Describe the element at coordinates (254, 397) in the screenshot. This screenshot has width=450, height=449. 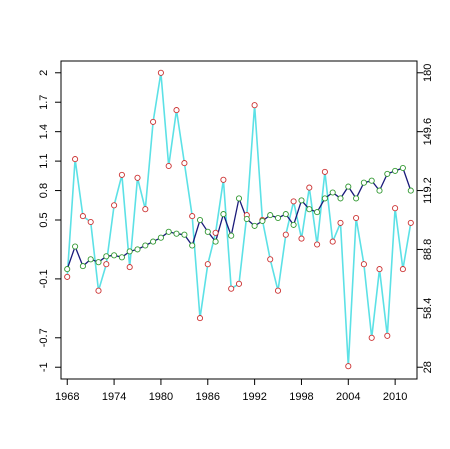
I see `x-tick-label: 1992` at that location.